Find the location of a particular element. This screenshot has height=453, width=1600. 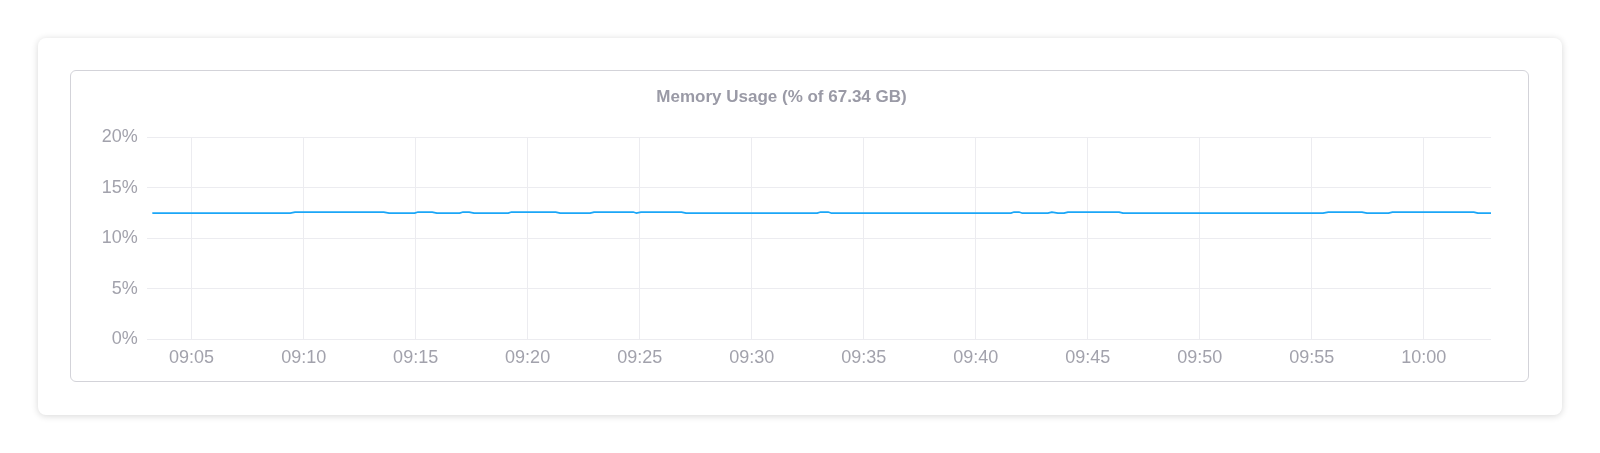

x-tick-label: 09:50 is located at coordinates (1200, 357).